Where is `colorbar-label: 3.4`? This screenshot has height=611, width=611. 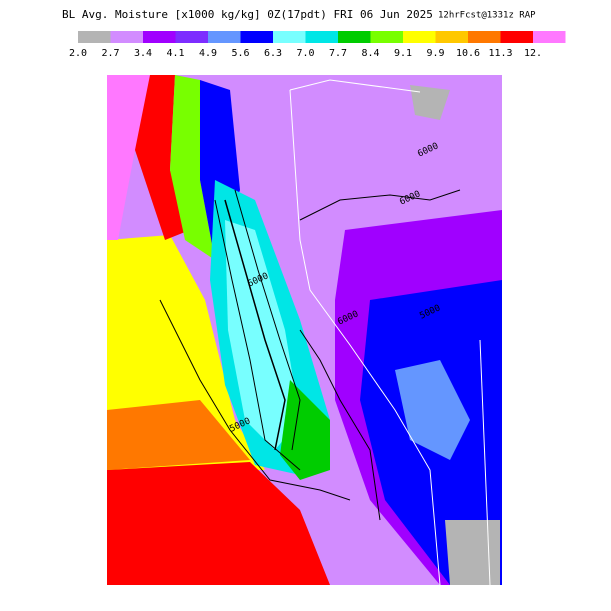 colorbar-label: 3.4 is located at coordinates (143, 53).